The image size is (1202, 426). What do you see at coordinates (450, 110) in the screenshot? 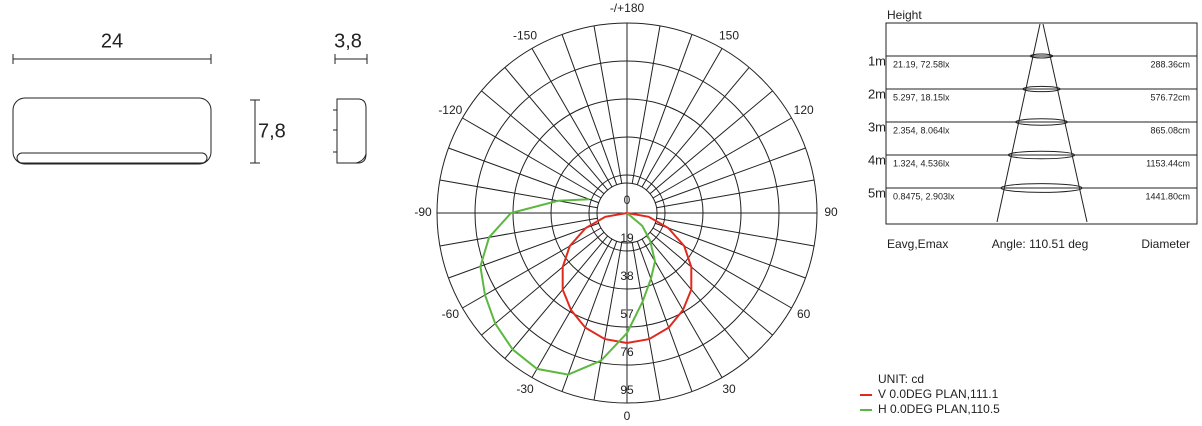
I see `angle-tick-label: -120` at bounding box center [450, 110].